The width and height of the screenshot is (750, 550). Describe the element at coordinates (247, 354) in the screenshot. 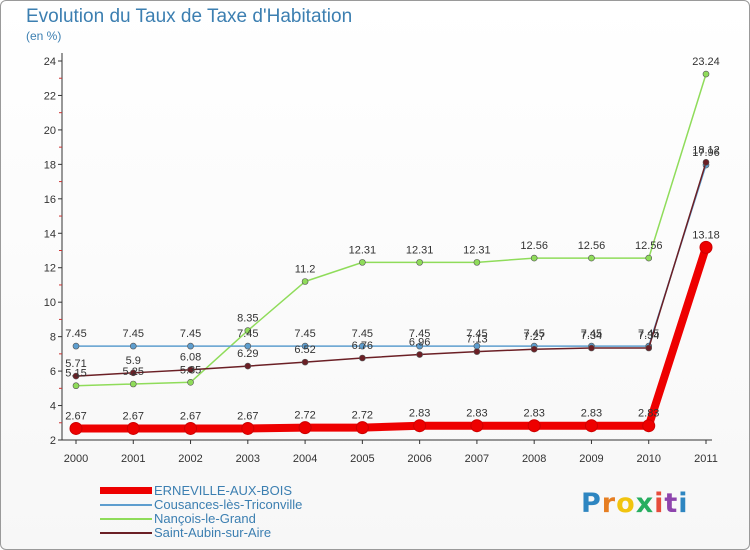

I see `data-label: 6.29` at that location.